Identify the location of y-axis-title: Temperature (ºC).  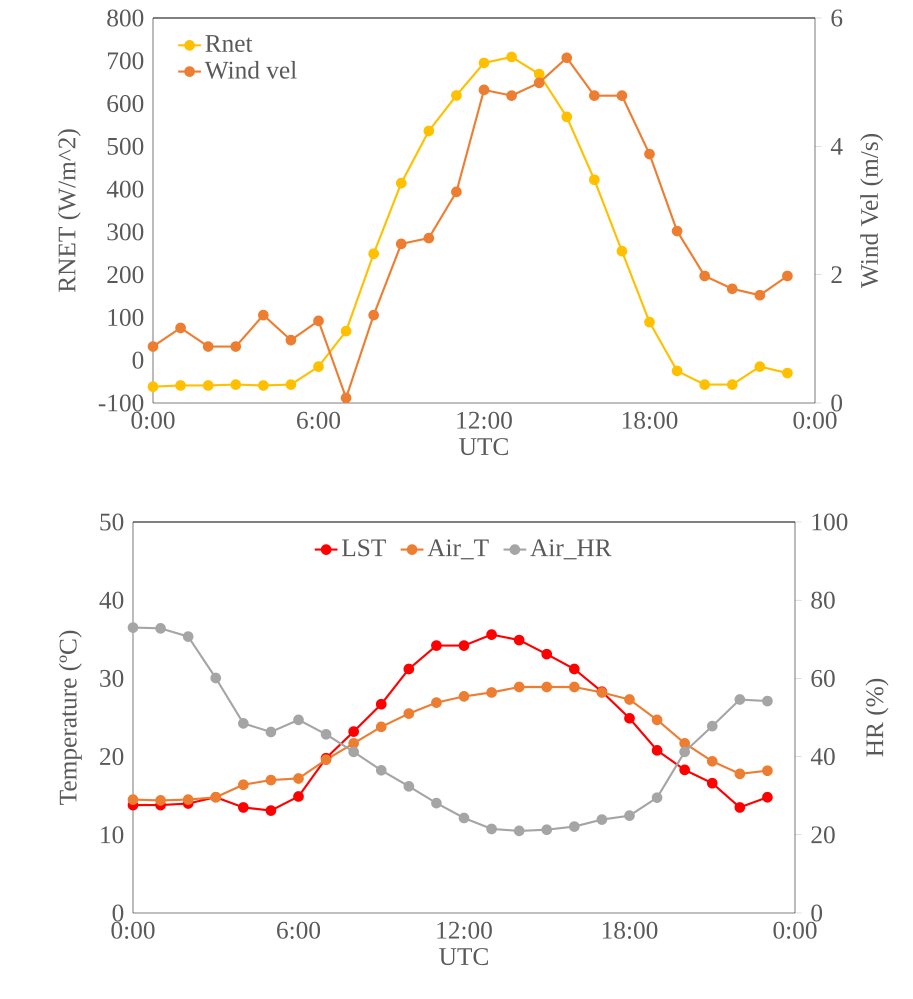
(70, 717).